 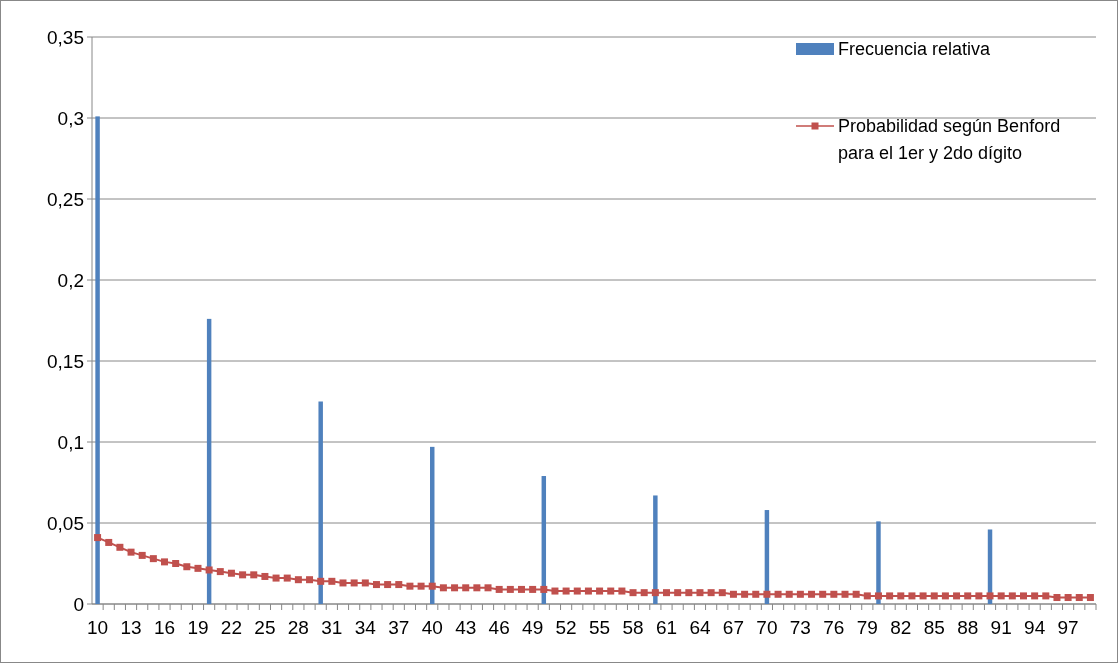 What do you see at coordinates (298, 627) in the screenshot?
I see `x-tick-label: 28` at bounding box center [298, 627].